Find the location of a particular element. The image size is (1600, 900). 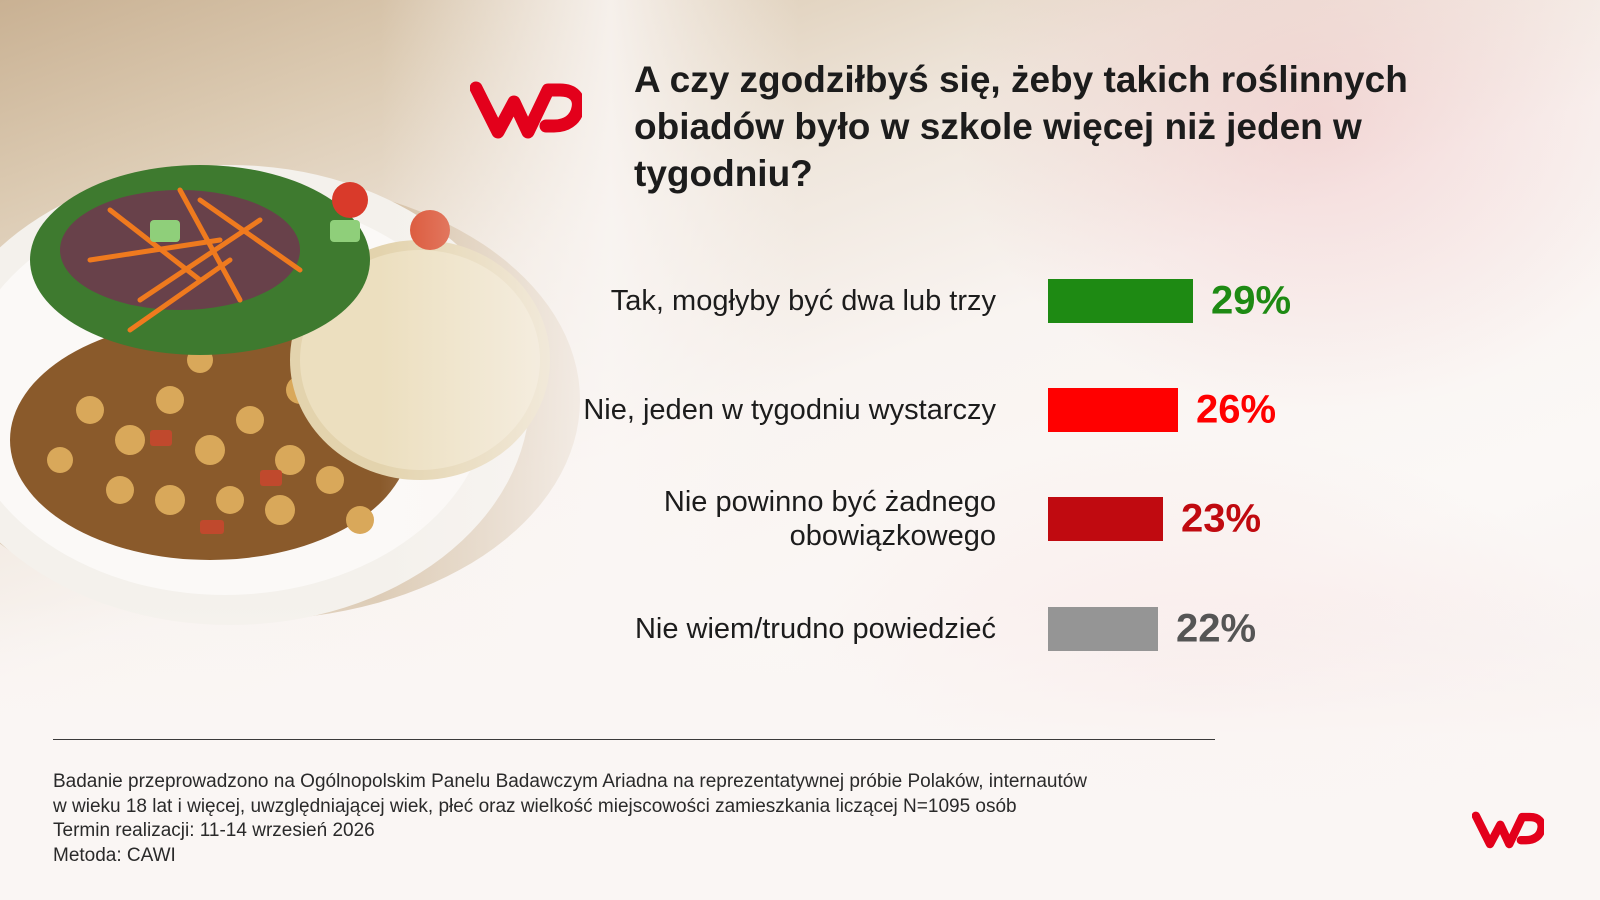

footnote-divider is located at coordinates (634, 739).